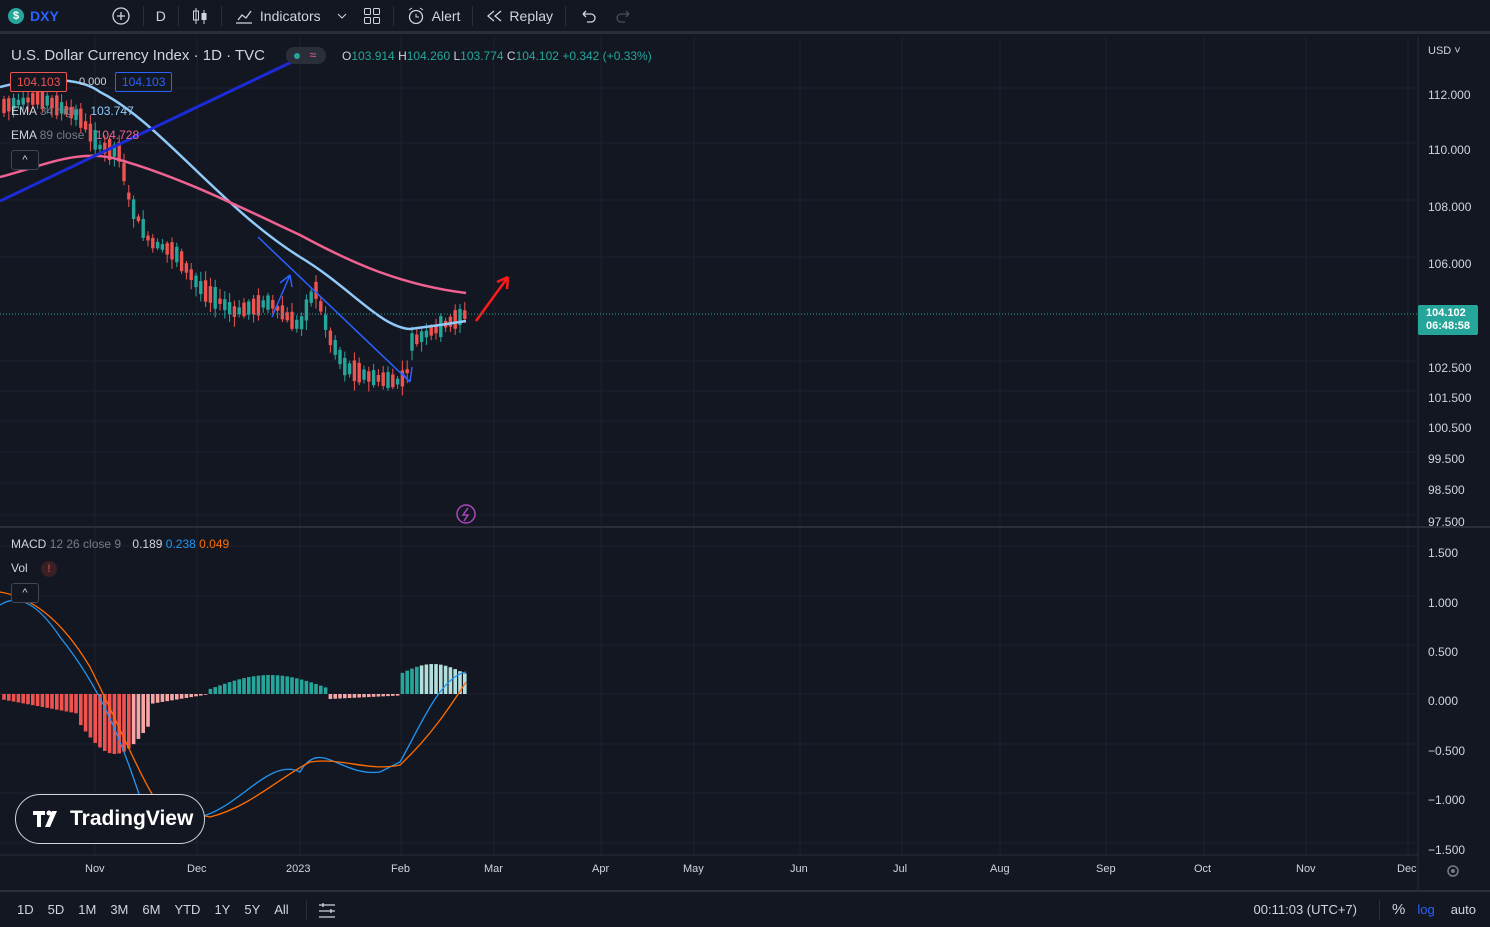  I want to click on indicators-button: Indicators, so click(277, 16).